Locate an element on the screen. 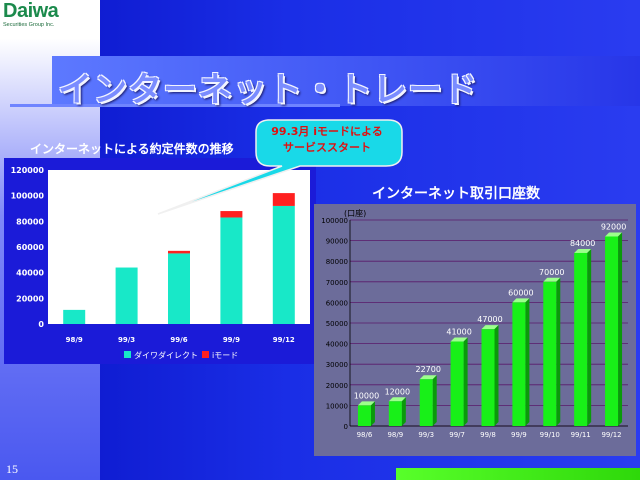  chart2-ytick-label: 100000 is located at coordinates (334, 221).